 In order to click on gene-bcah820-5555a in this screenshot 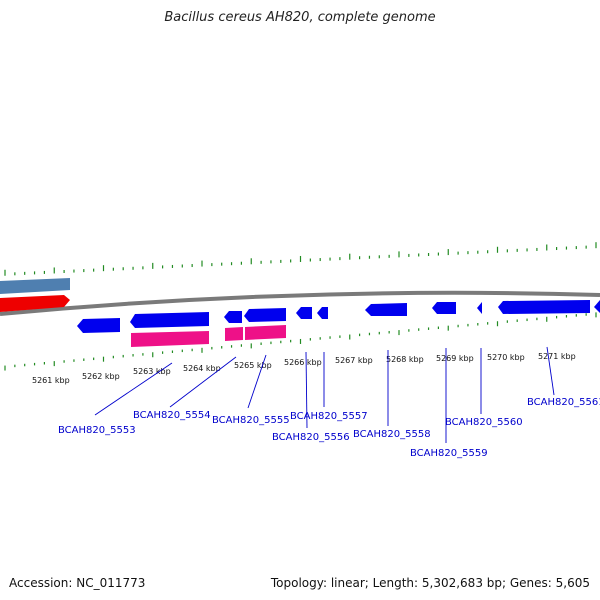, I will do `click(233, 317)`.